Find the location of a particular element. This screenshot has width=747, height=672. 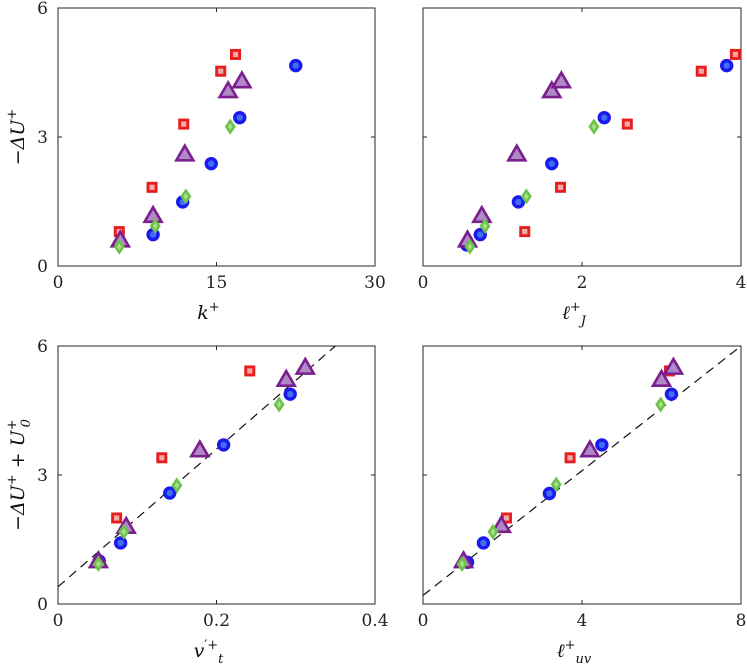

x-tick-label: 30 is located at coordinates (375, 283).